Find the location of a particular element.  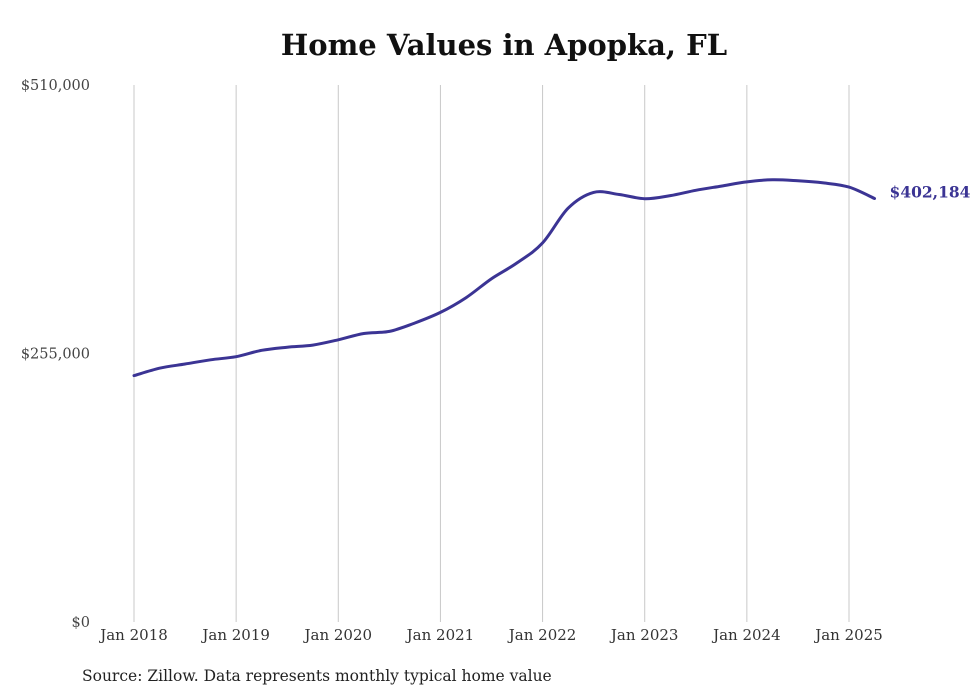

y-tick-label: $510,000 is located at coordinates (55, 86).